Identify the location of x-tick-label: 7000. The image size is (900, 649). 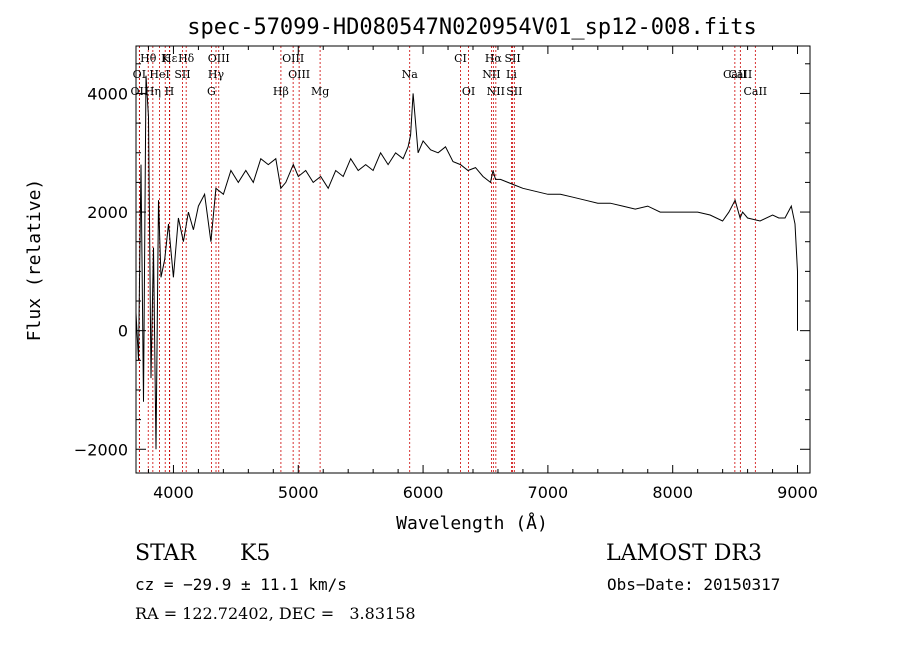
(548, 492).